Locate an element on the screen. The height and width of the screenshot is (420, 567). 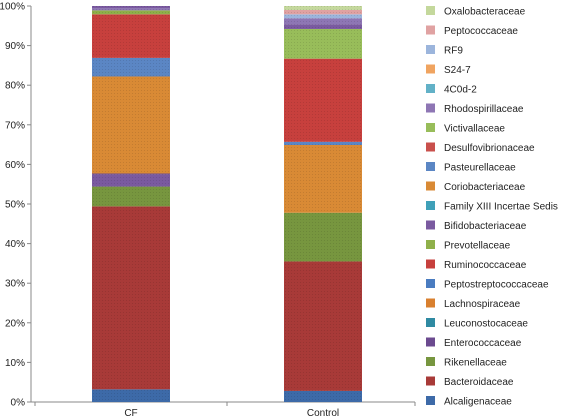
y-tick-label: 0% is located at coordinates (18, 403).